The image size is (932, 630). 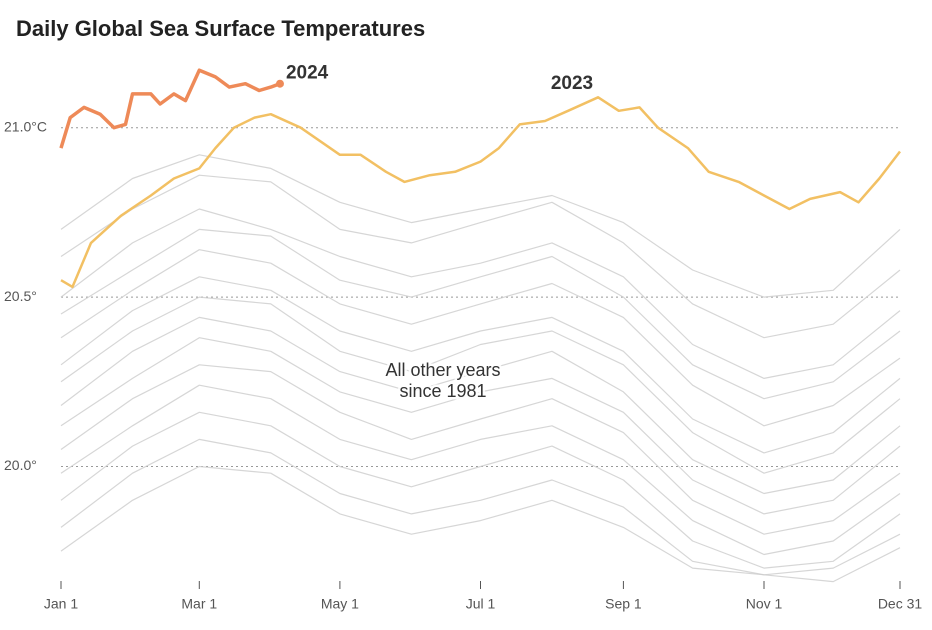 What do you see at coordinates (307, 73) in the screenshot?
I see `series-label: 2024` at bounding box center [307, 73].